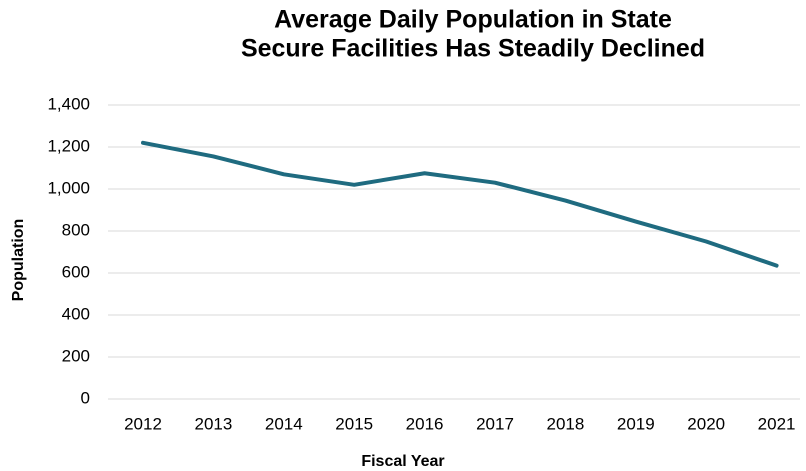  What do you see at coordinates (68, 103) in the screenshot?
I see `y-tick-label: 1,400` at bounding box center [68, 103].